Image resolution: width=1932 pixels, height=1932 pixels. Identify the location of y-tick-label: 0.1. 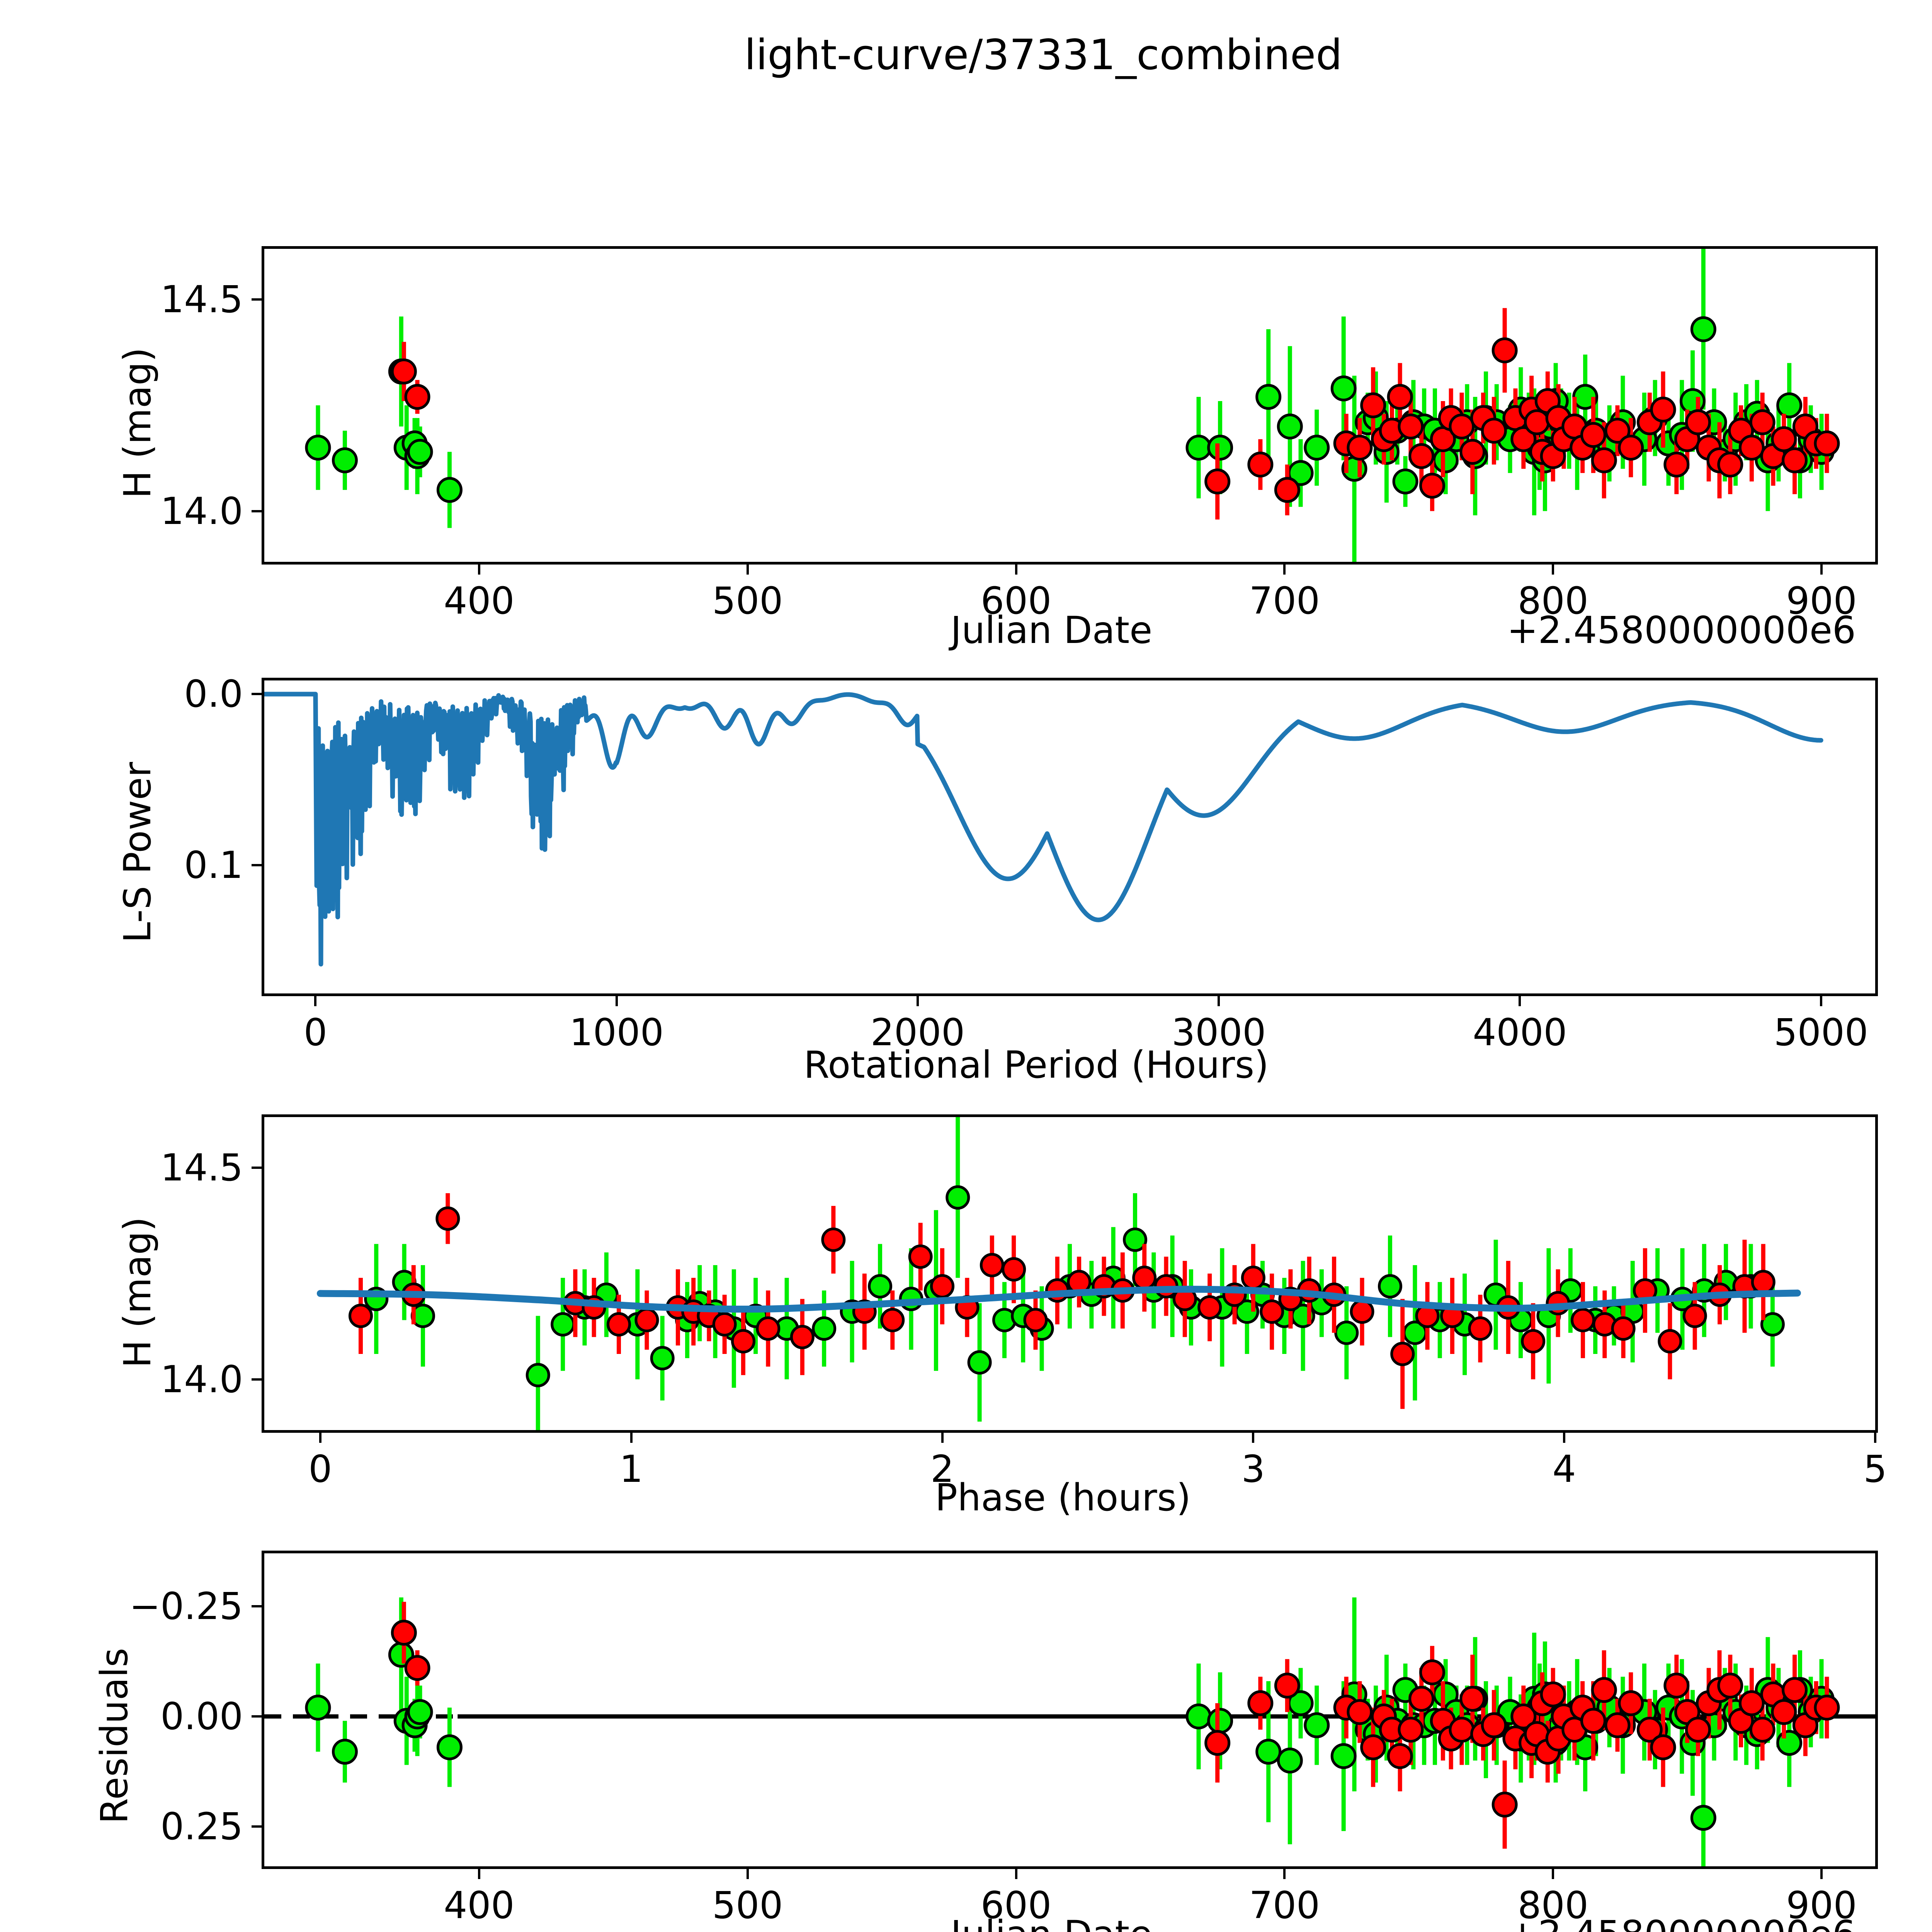
(214, 865).